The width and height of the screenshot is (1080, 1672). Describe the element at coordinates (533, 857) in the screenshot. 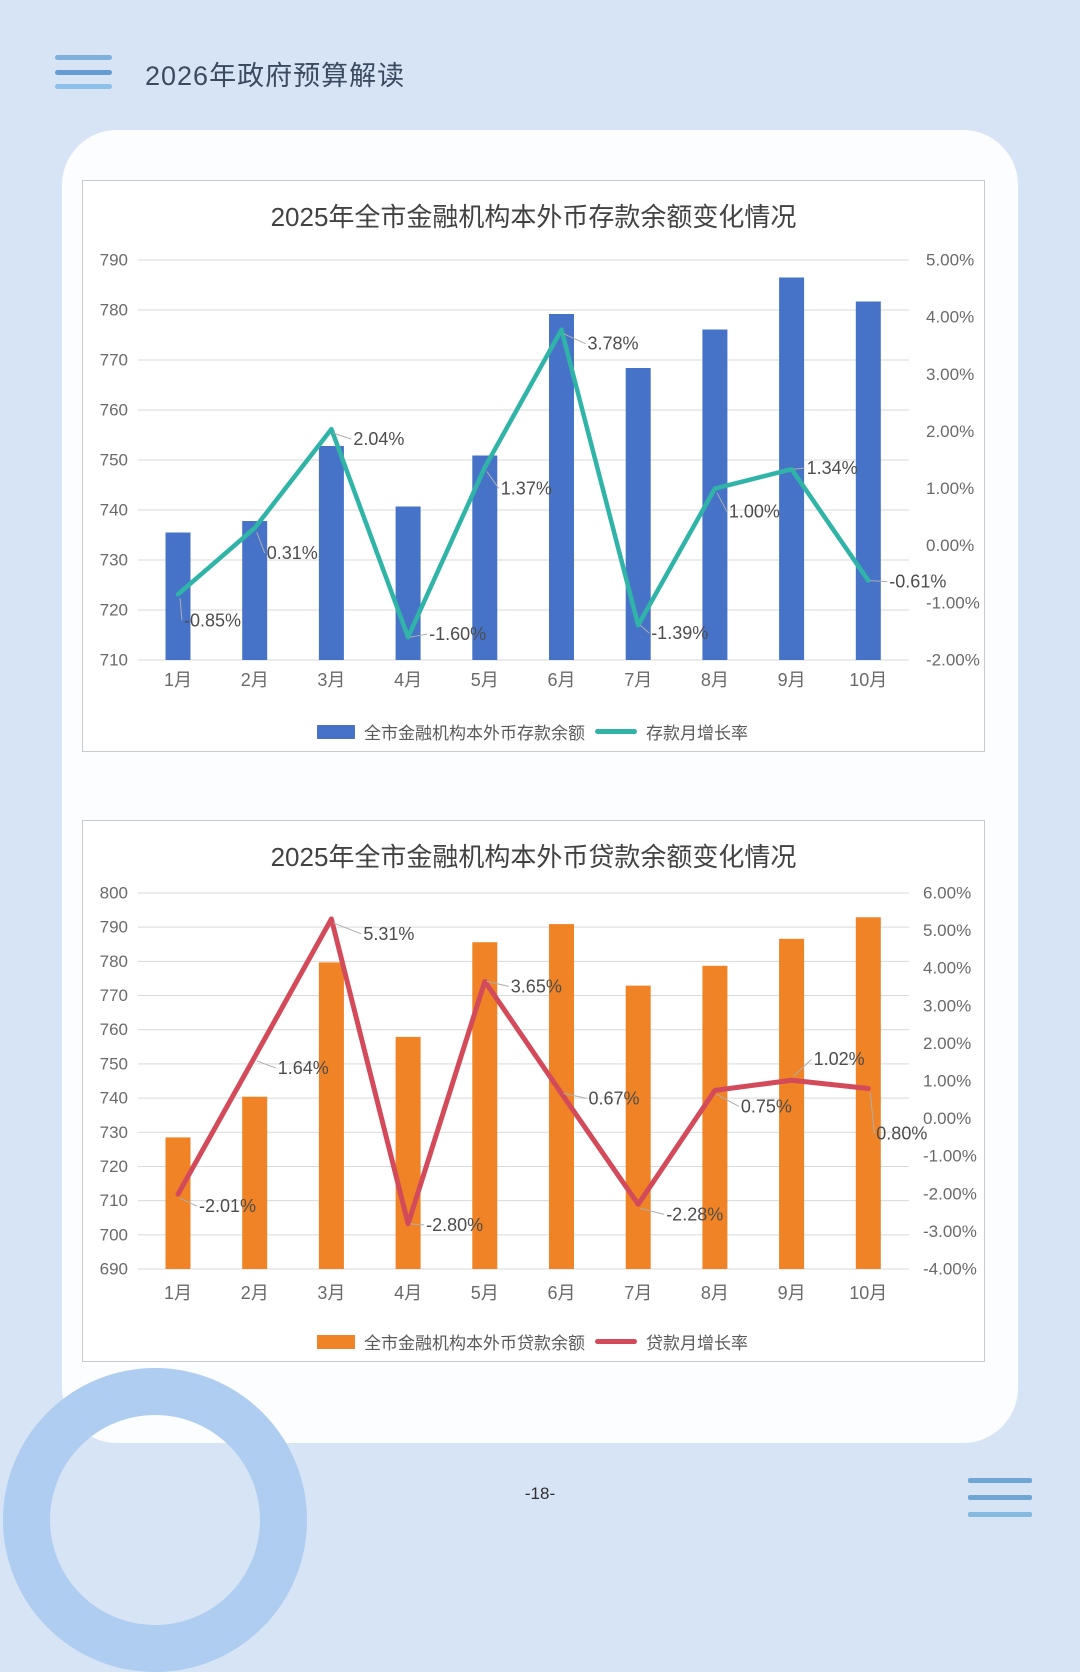

I see `loan-chart-title: 2025年全市金融机构本外币贷款余额变化情况` at that location.